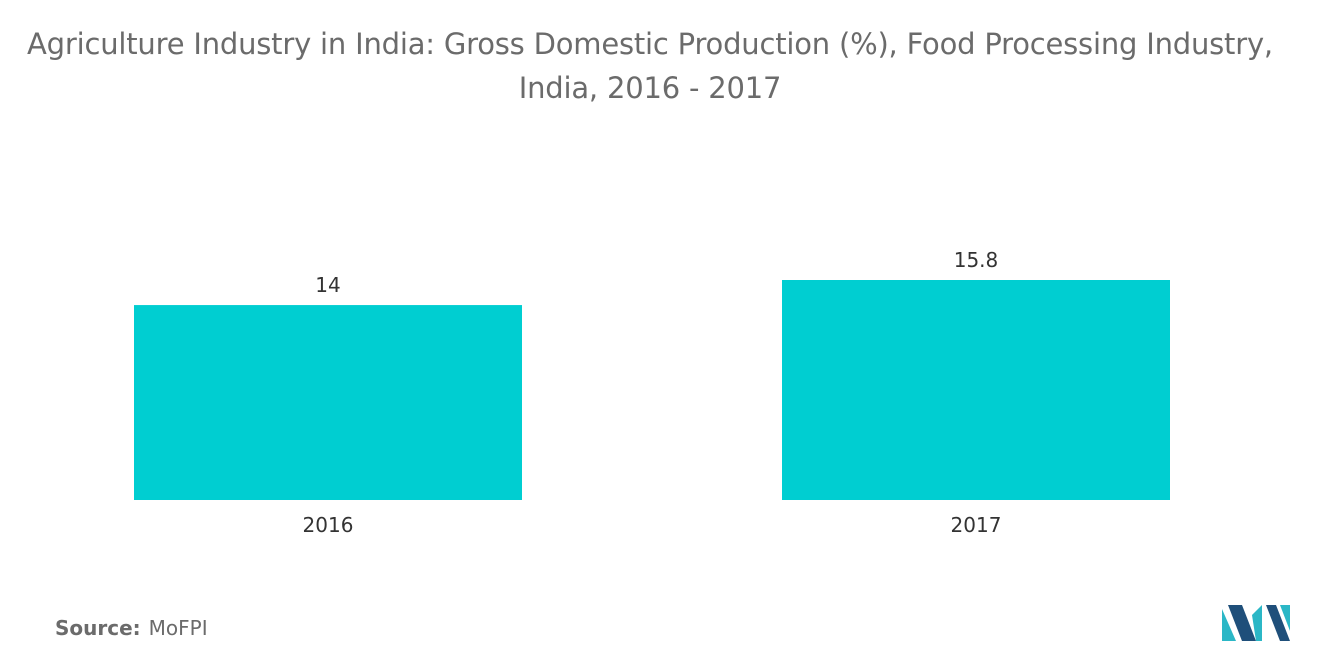 The width and height of the screenshot is (1320, 665). Describe the element at coordinates (178, 628) in the screenshot. I see `source-value: MoFPI` at that location.